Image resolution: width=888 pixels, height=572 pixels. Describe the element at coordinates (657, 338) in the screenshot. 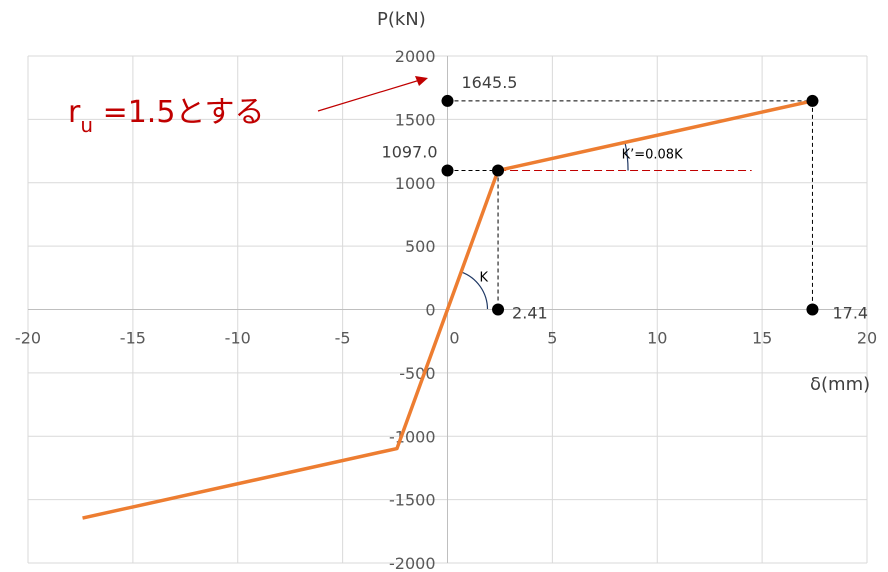

I see `x-tick-label: 10` at that location.